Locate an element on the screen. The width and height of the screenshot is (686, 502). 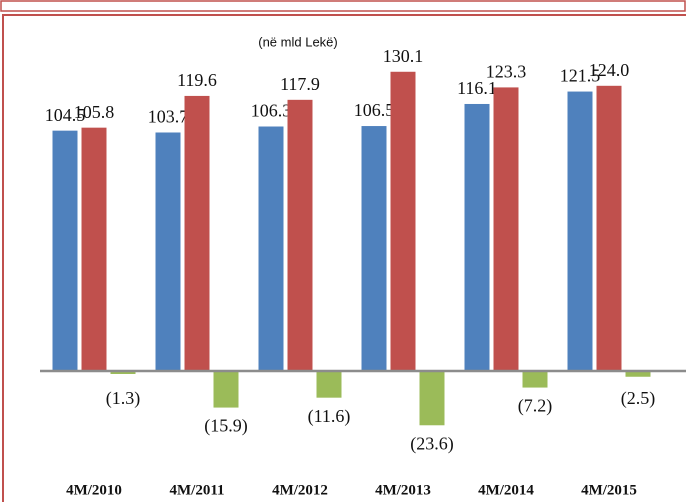
value-label: 123.3 is located at coordinates (506, 72).